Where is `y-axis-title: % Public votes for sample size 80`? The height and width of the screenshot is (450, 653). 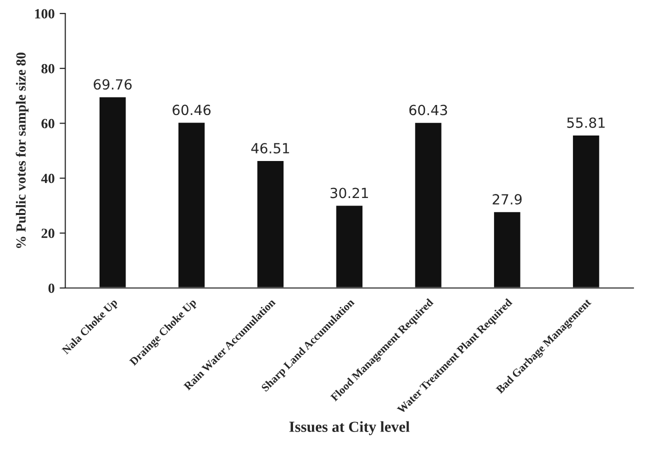 y-axis-title: % Public votes for sample size 80 is located at coordinates (22, 150).